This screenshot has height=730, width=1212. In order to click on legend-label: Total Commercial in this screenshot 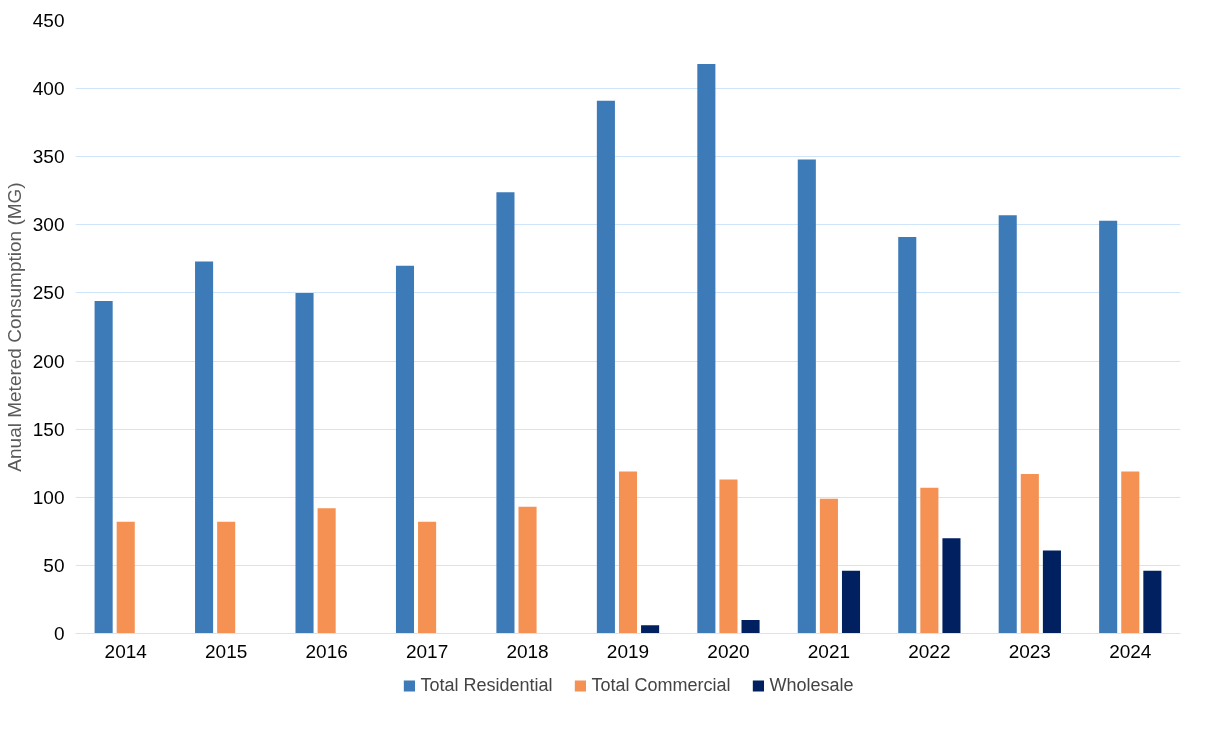, I will do `click(661, 685)`.